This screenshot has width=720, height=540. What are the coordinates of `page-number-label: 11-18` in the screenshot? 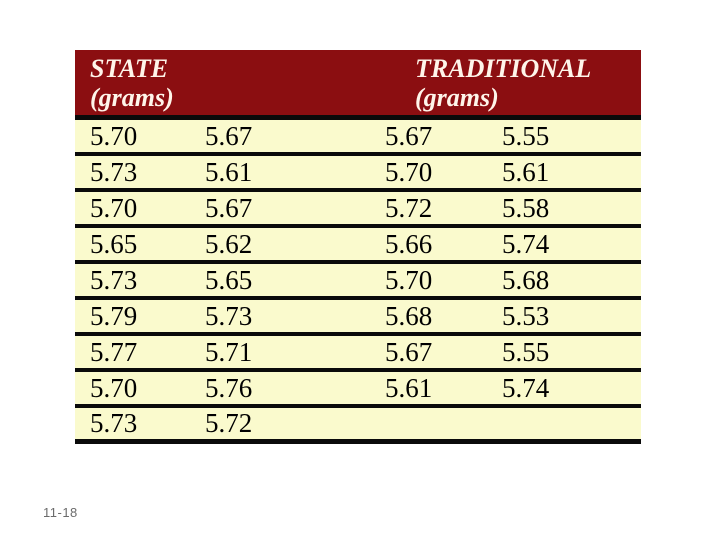 It's located at (60, 512).